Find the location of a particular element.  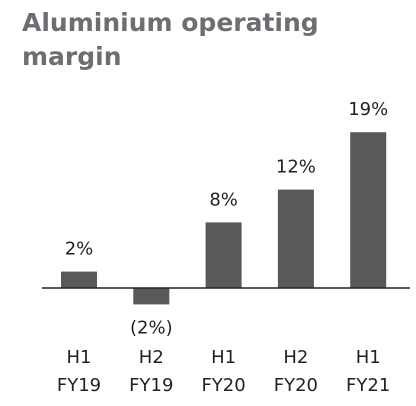

value-label: 12% is located at coordinates (296, 167).